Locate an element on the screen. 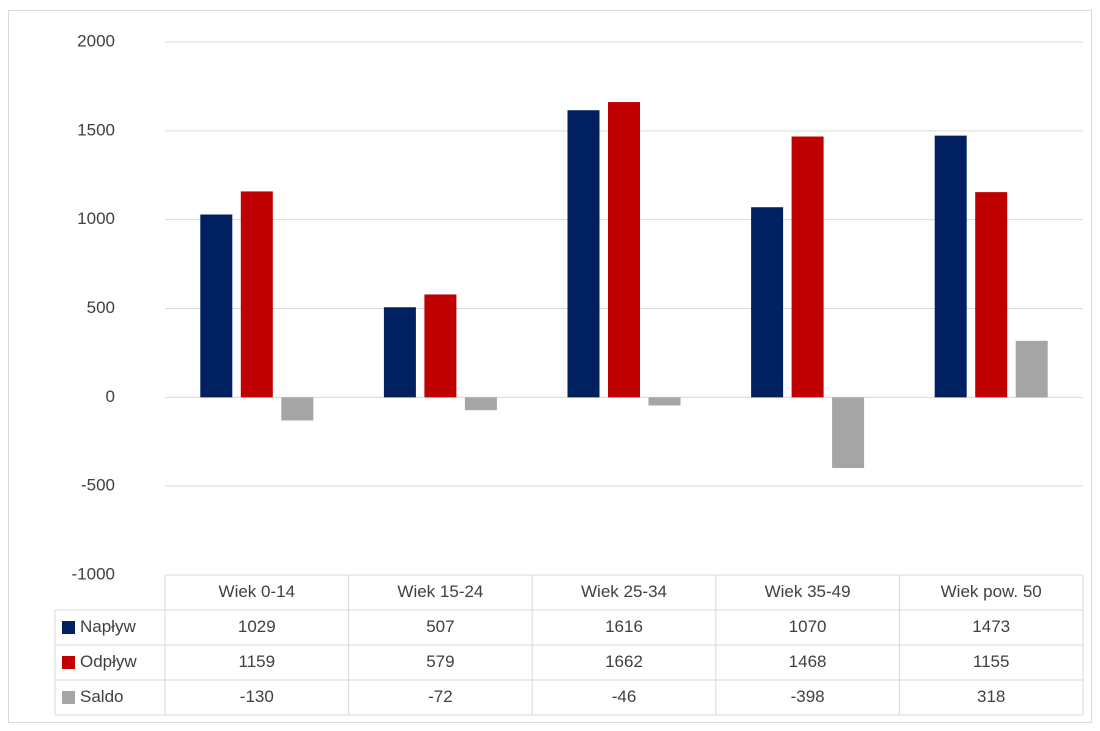  legend-label: Saldo is located at coordinates (101, 696).